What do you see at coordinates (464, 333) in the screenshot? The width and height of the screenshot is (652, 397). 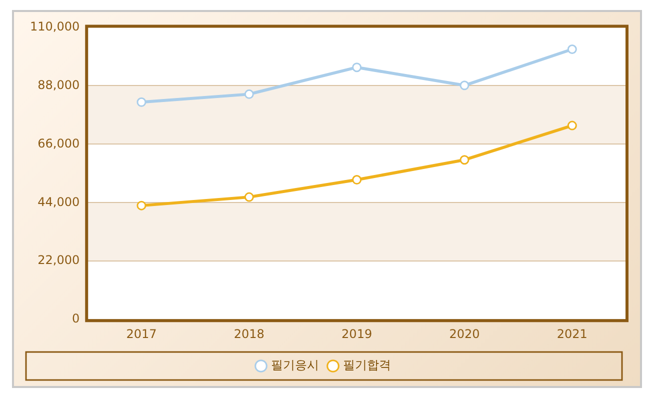 I see `x-tick-label: 2020` at bounding box center [464, 333].